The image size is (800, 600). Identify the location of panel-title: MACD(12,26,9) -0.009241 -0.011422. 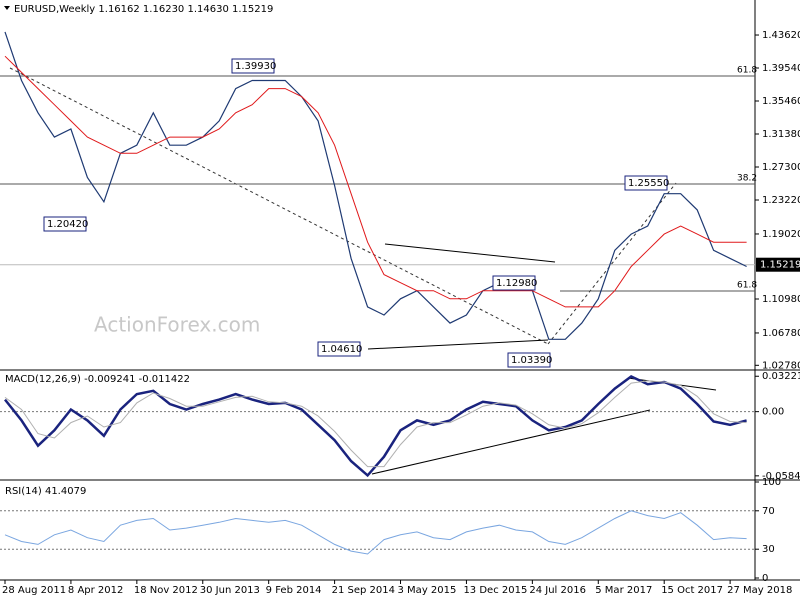
(97, 379).